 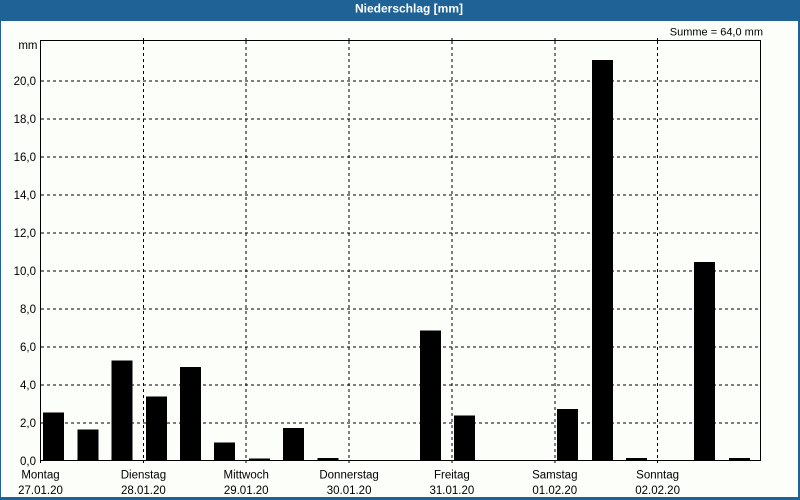 What do you see at coordinates (349, 491) in the screenshot?
I see `svg-text: 30.01.20` at bounding box center [349, 491].